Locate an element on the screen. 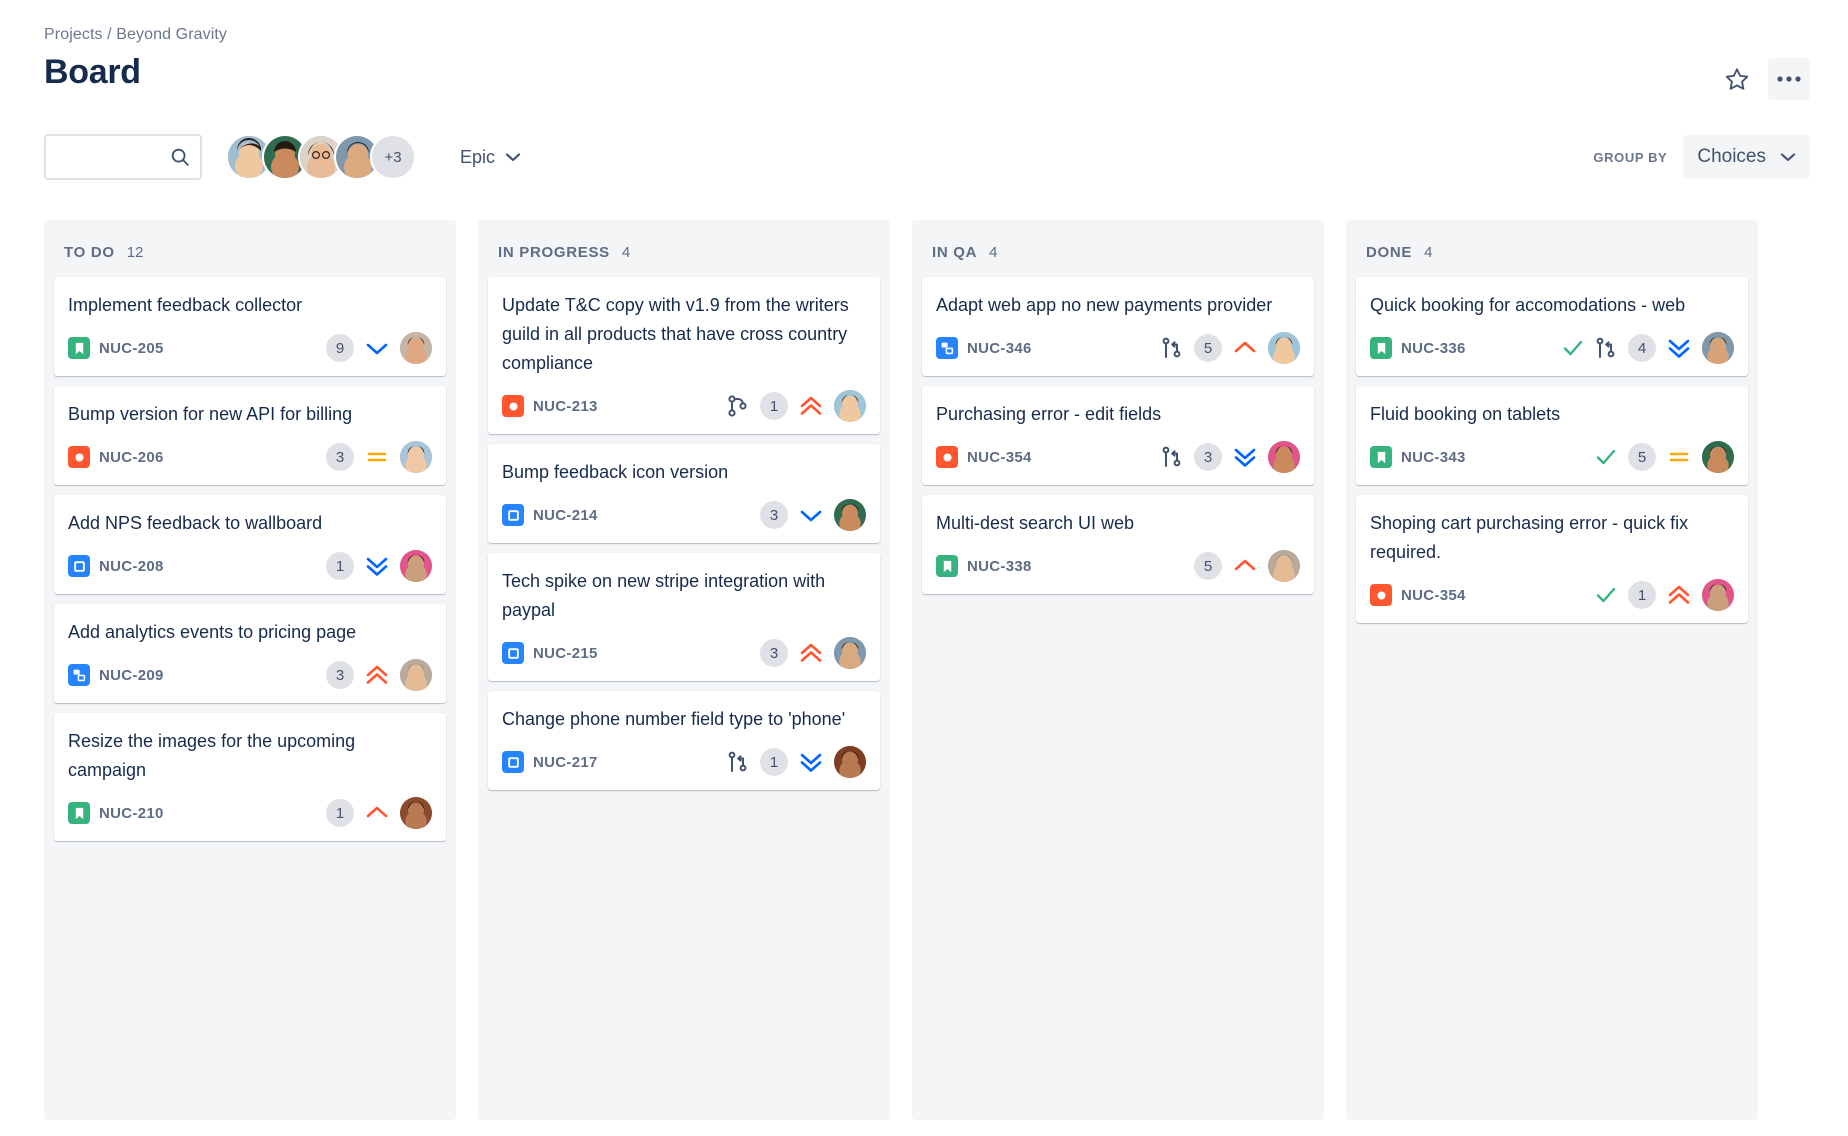 This screenshot has height=1136, width=1848. issue-card: Purchasing error - edit fields NUC-354 3 is located at coordinates (1118, 435).